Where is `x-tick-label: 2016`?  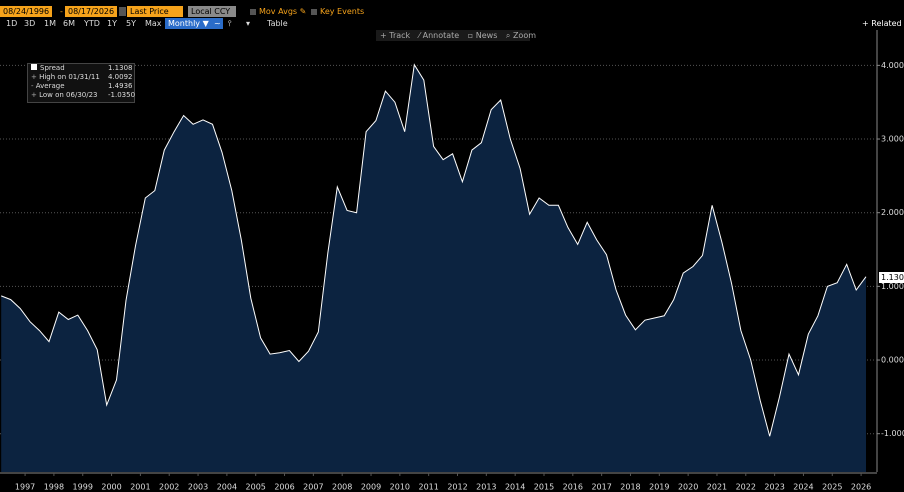
x-tick-label: 2016 is located at coordinates (573, 487).